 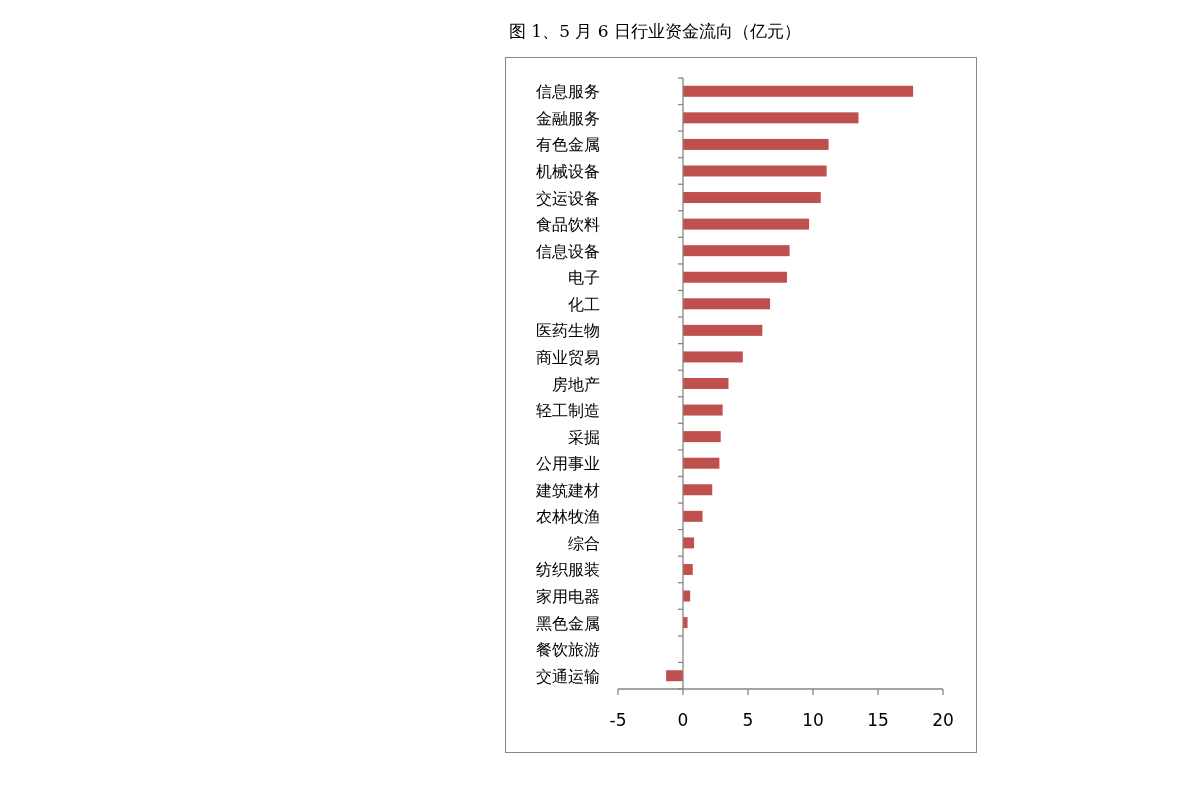 What do you see at coordinates (655, 31) in the screenshot?
I see `chart-title: 图 1、5 月 6 日行业资金流向（亿元）` at bounding box center [655, 31].